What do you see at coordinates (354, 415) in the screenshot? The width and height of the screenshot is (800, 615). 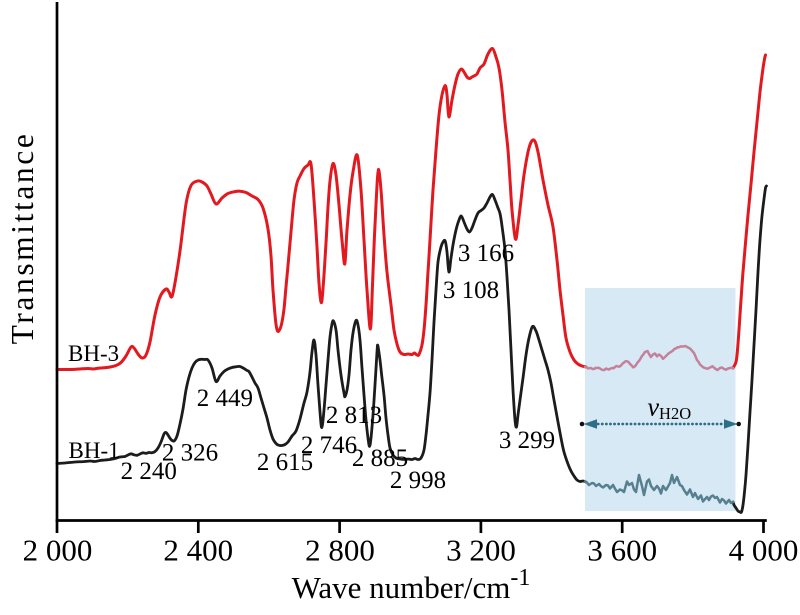 I see `svg-text: 2 813` at bounding box center [354, 415].